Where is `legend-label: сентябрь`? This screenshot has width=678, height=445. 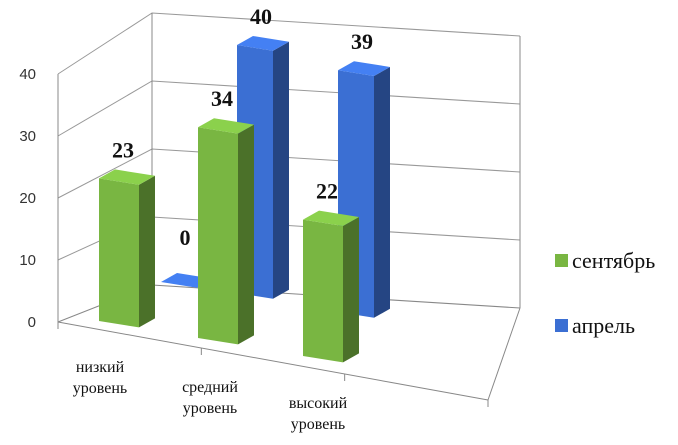 legend-label: сентябрь is located at coordinates (613, 260).